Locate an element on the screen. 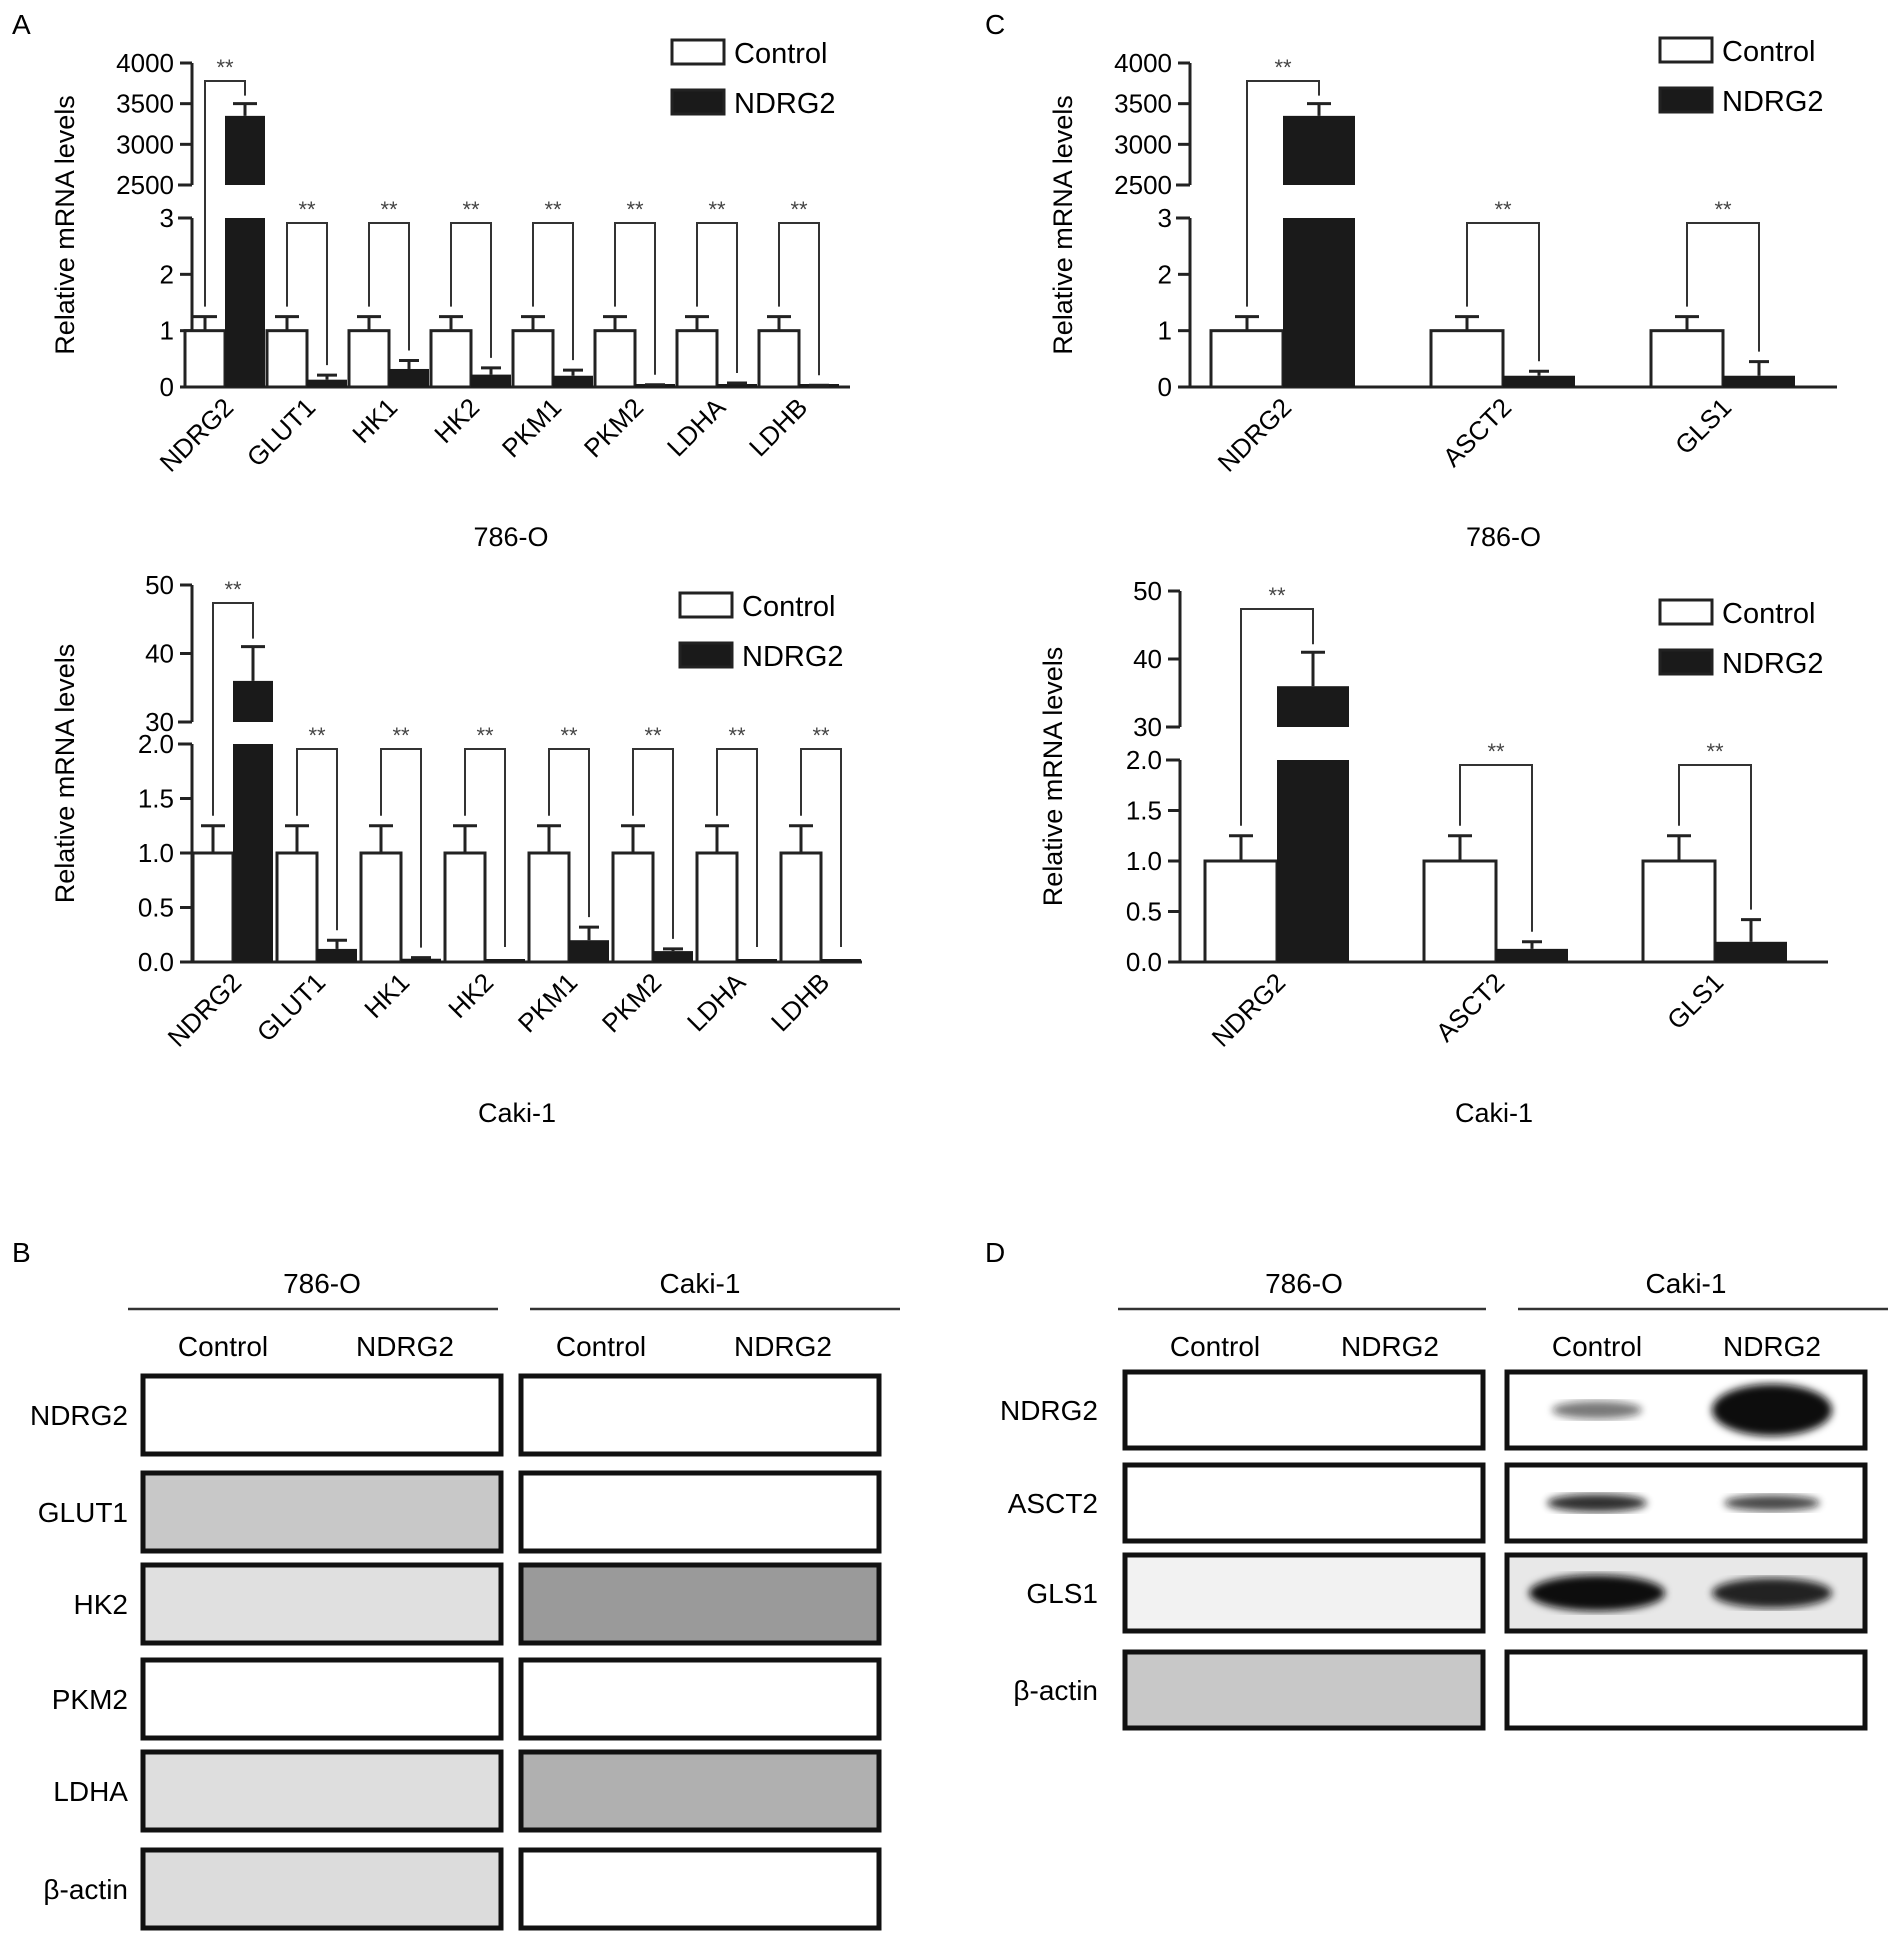 This screenshot has width=1894, height=1937. y-tick-label: 1.5 is located at coordinates (1144, 811).